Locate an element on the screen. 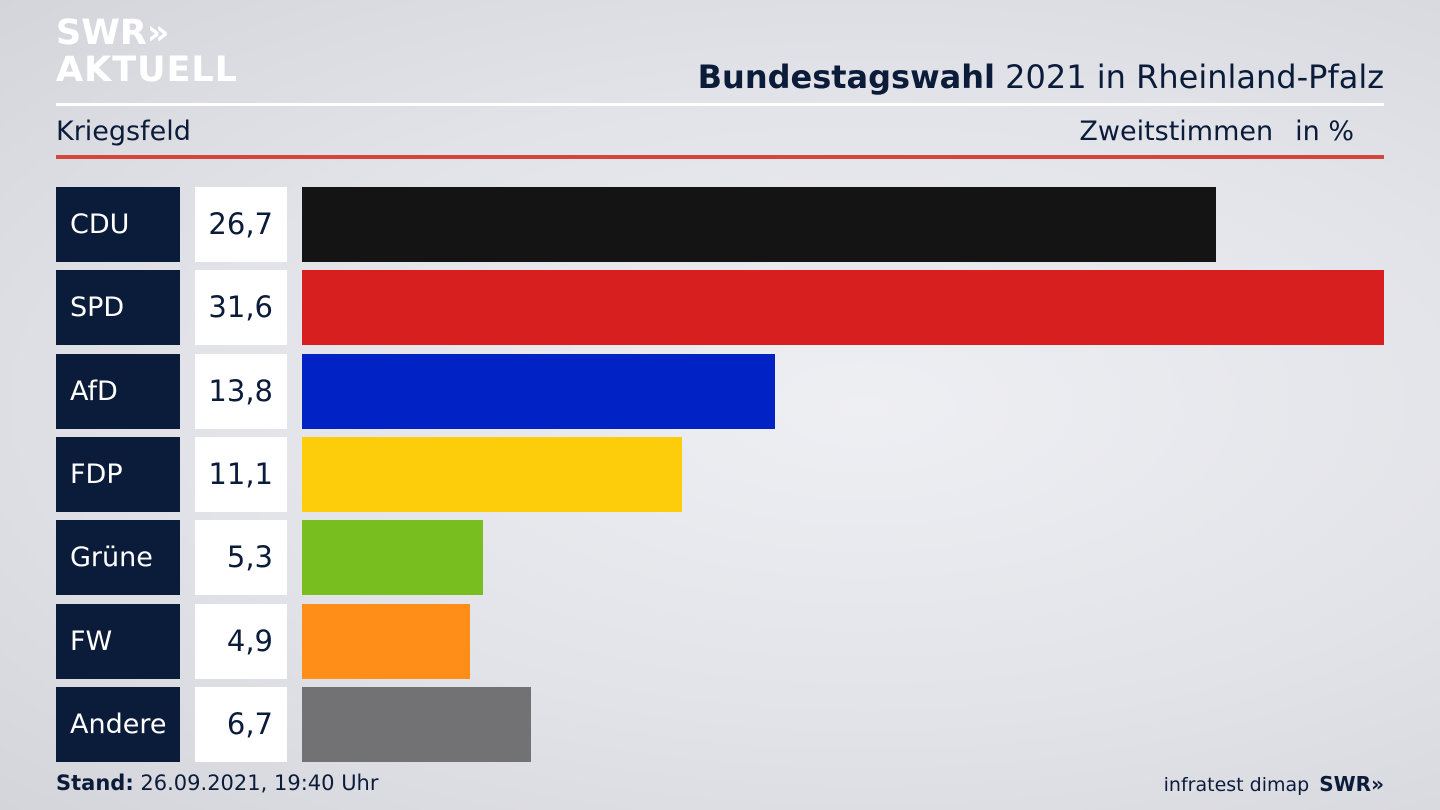 This screenshot has width=1440, height=810. bar-row-spd: SPD 31,6 is located at coordinates (720, 308).